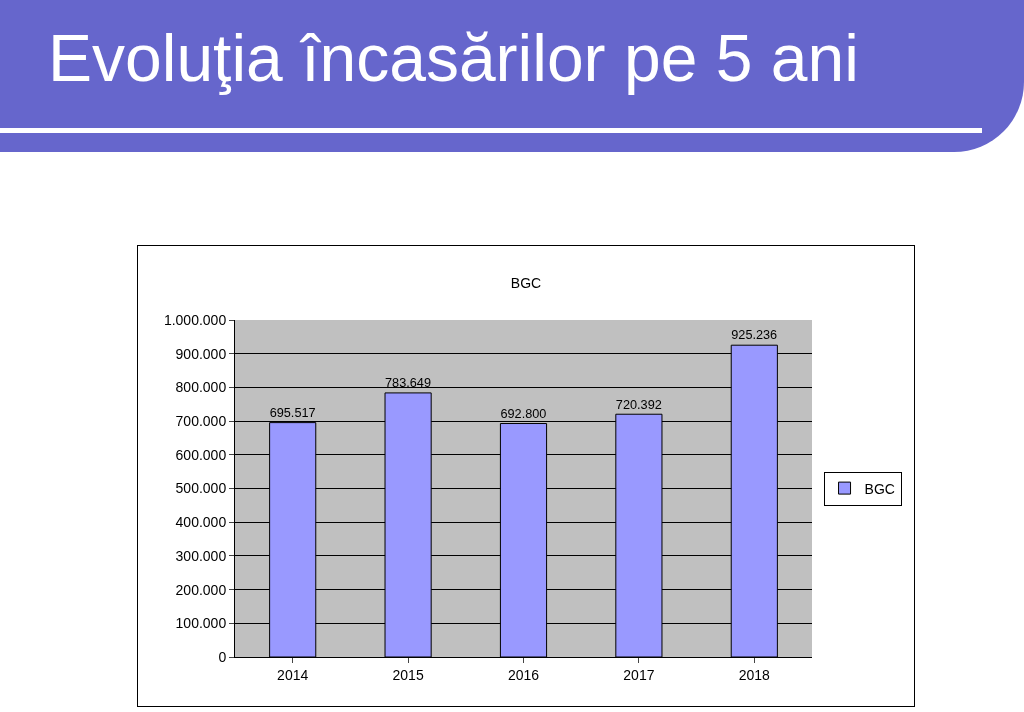 The width and height of the screenshot is (1024, 712). I want to click on data-label: 695.517, so click(292, 412).